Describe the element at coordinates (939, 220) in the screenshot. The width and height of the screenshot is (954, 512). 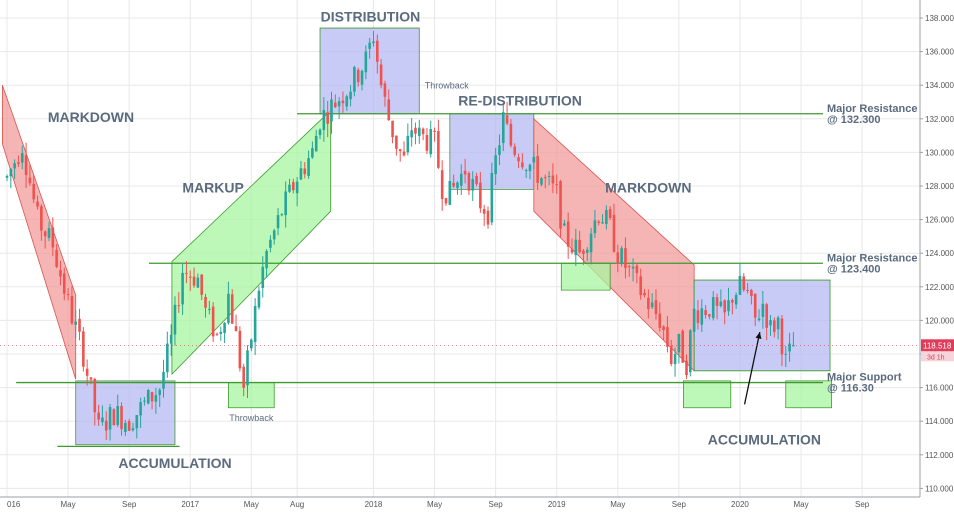
I see `y-tick-label: 126.000` at that location.